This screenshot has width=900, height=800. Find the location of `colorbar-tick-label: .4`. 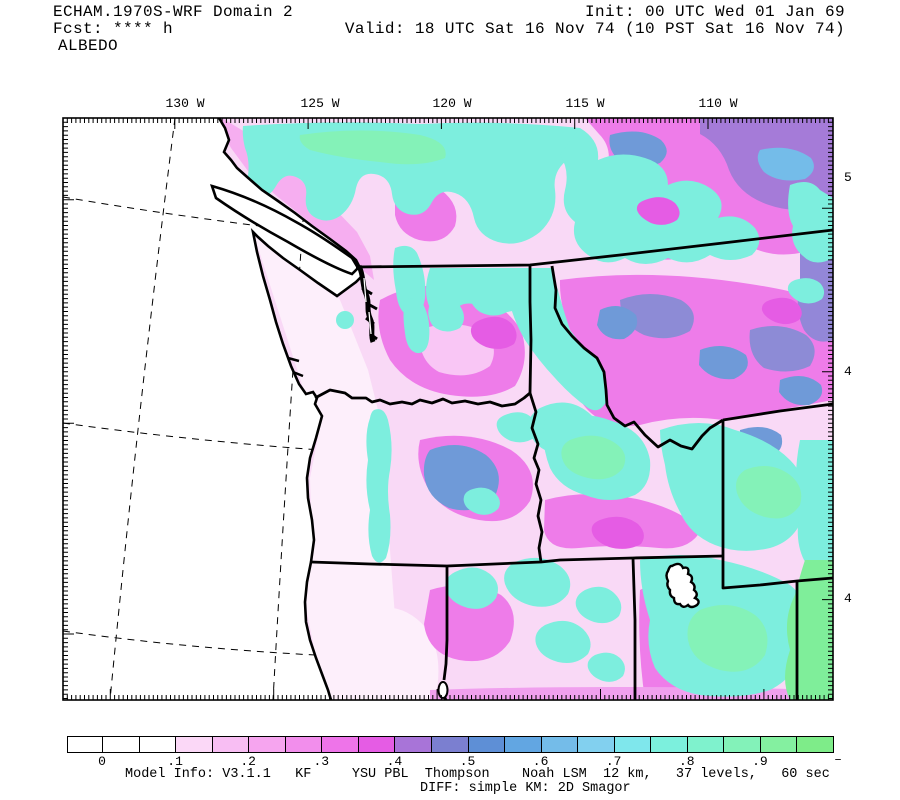

colorbar-tick-label: .4 is located at coordinates (394, 761).